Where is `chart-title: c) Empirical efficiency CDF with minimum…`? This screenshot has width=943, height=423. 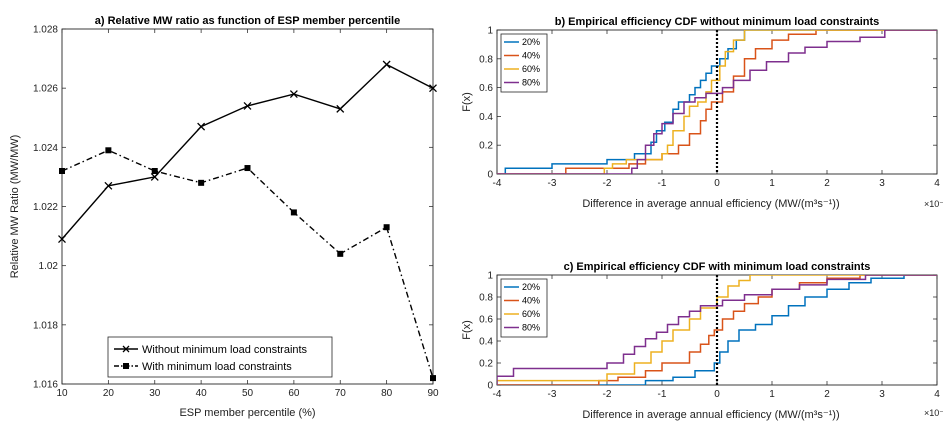 chart-title: c) Empirical efficiency CDF with minimum… is located at coordinates (717, 267).